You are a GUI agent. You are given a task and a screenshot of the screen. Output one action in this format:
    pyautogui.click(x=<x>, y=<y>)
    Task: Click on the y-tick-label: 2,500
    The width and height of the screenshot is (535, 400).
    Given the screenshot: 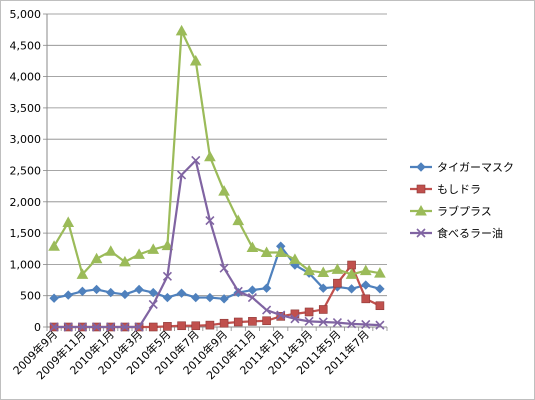 What is the action you would take?
    pyautogui.click(x=26, y=171)
    